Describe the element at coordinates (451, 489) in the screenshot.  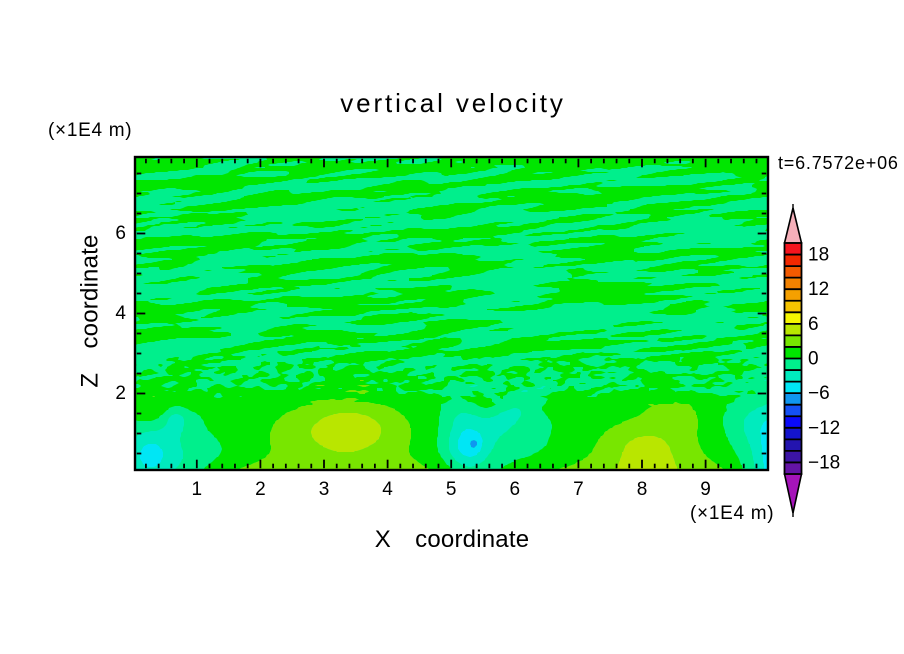
I see `svg-text: 5` at that location.